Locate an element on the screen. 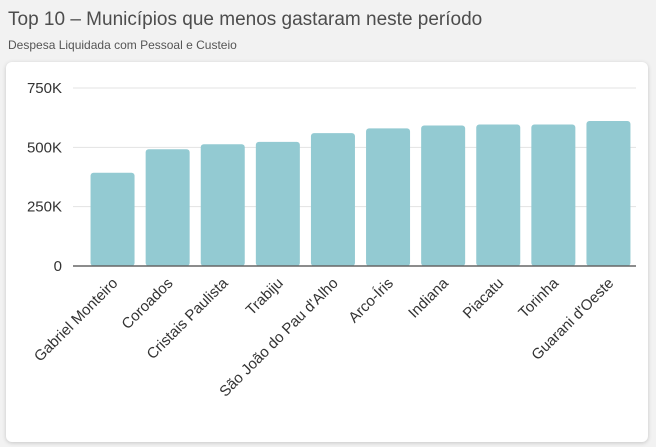 The image size is (656, 447). x-tick-label: Piacatu is located at coordinates (483, 298).